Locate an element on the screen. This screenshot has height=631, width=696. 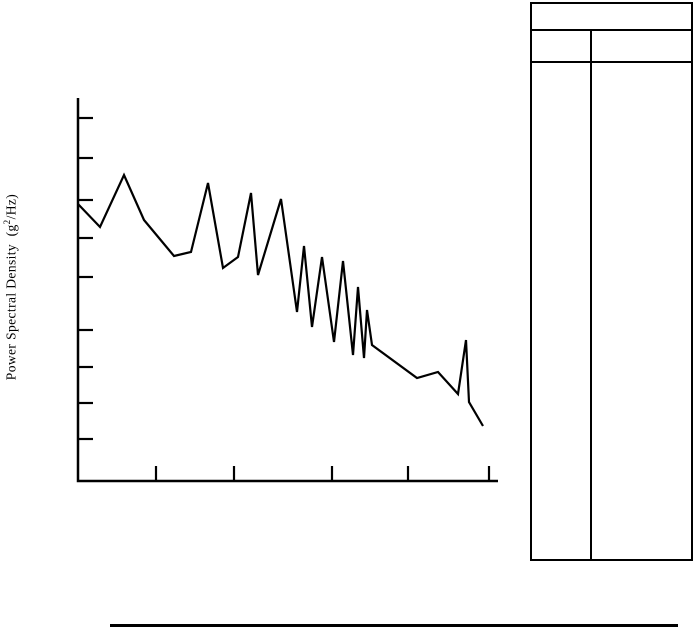
table-cell-header is located at coordinates (611, 16).